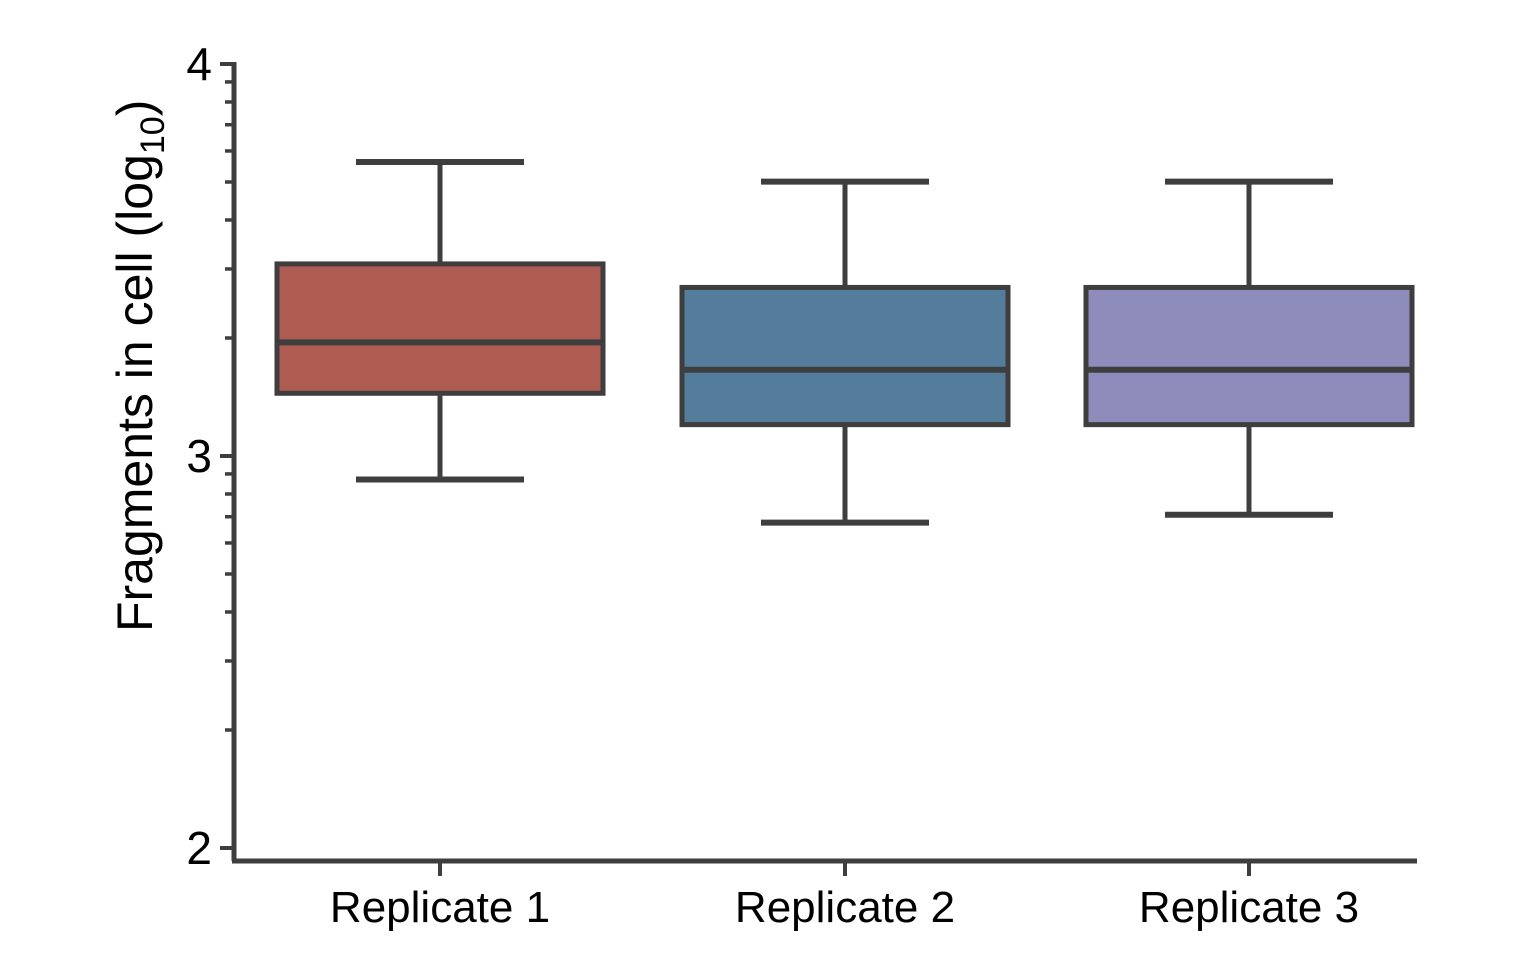 The width and height of the screenshot is (1514, 976). I want to click on y-tick-label: 2, so click(199, 848).